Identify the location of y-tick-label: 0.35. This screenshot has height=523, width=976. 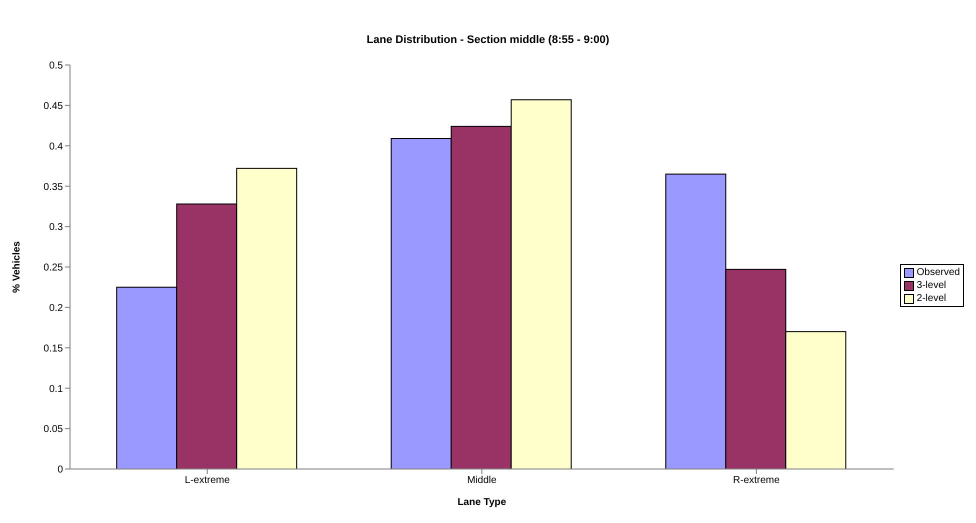
(54, 187).